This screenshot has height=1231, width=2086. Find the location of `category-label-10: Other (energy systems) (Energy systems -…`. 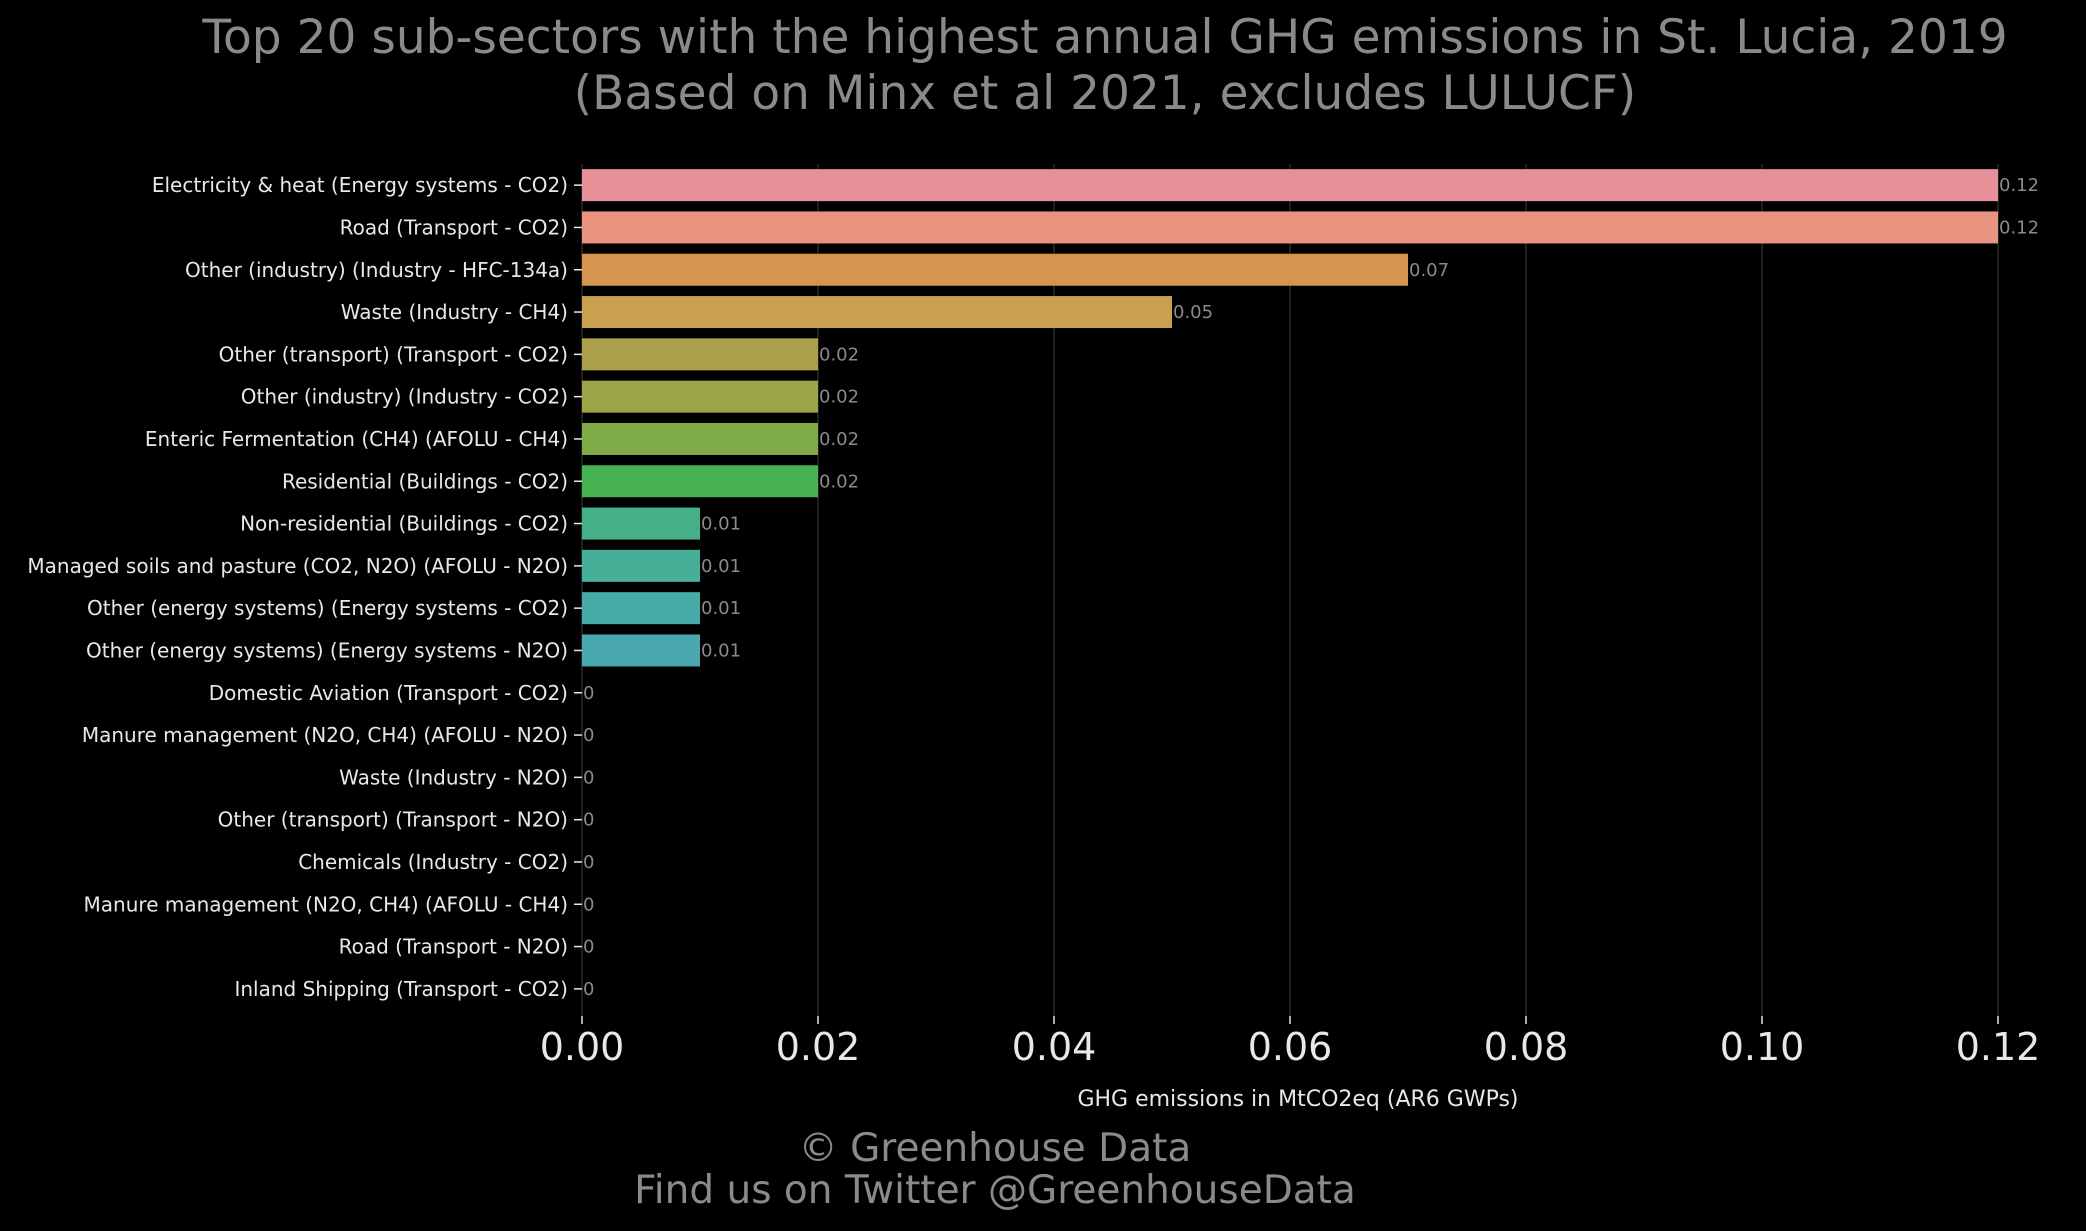

category-label-10: Other (energy systems) (Energy systems -… is located at coordinates (327, 608).